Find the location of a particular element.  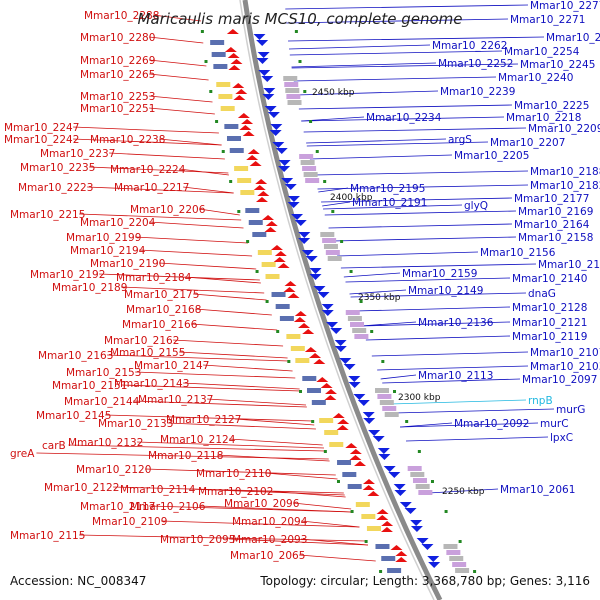

gene-label-right: Mmar10_2207 is located at coordinates (527, 143).